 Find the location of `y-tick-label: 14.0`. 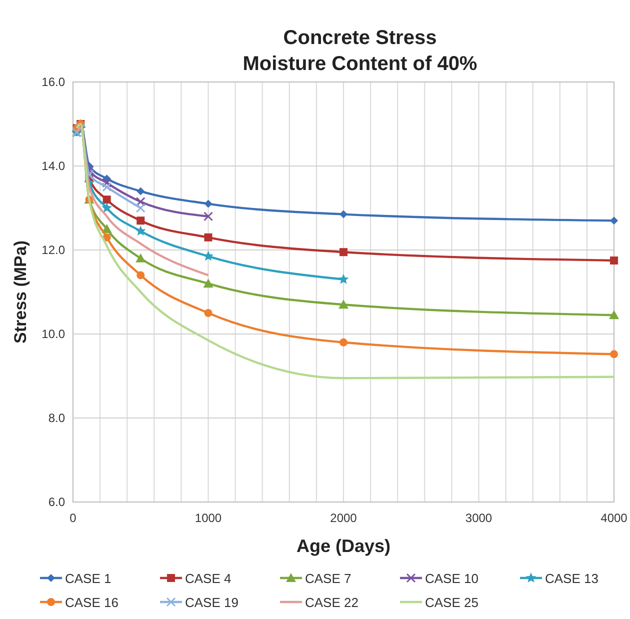

y-tick-label: 14.0 is located at coordinates (54, 166).